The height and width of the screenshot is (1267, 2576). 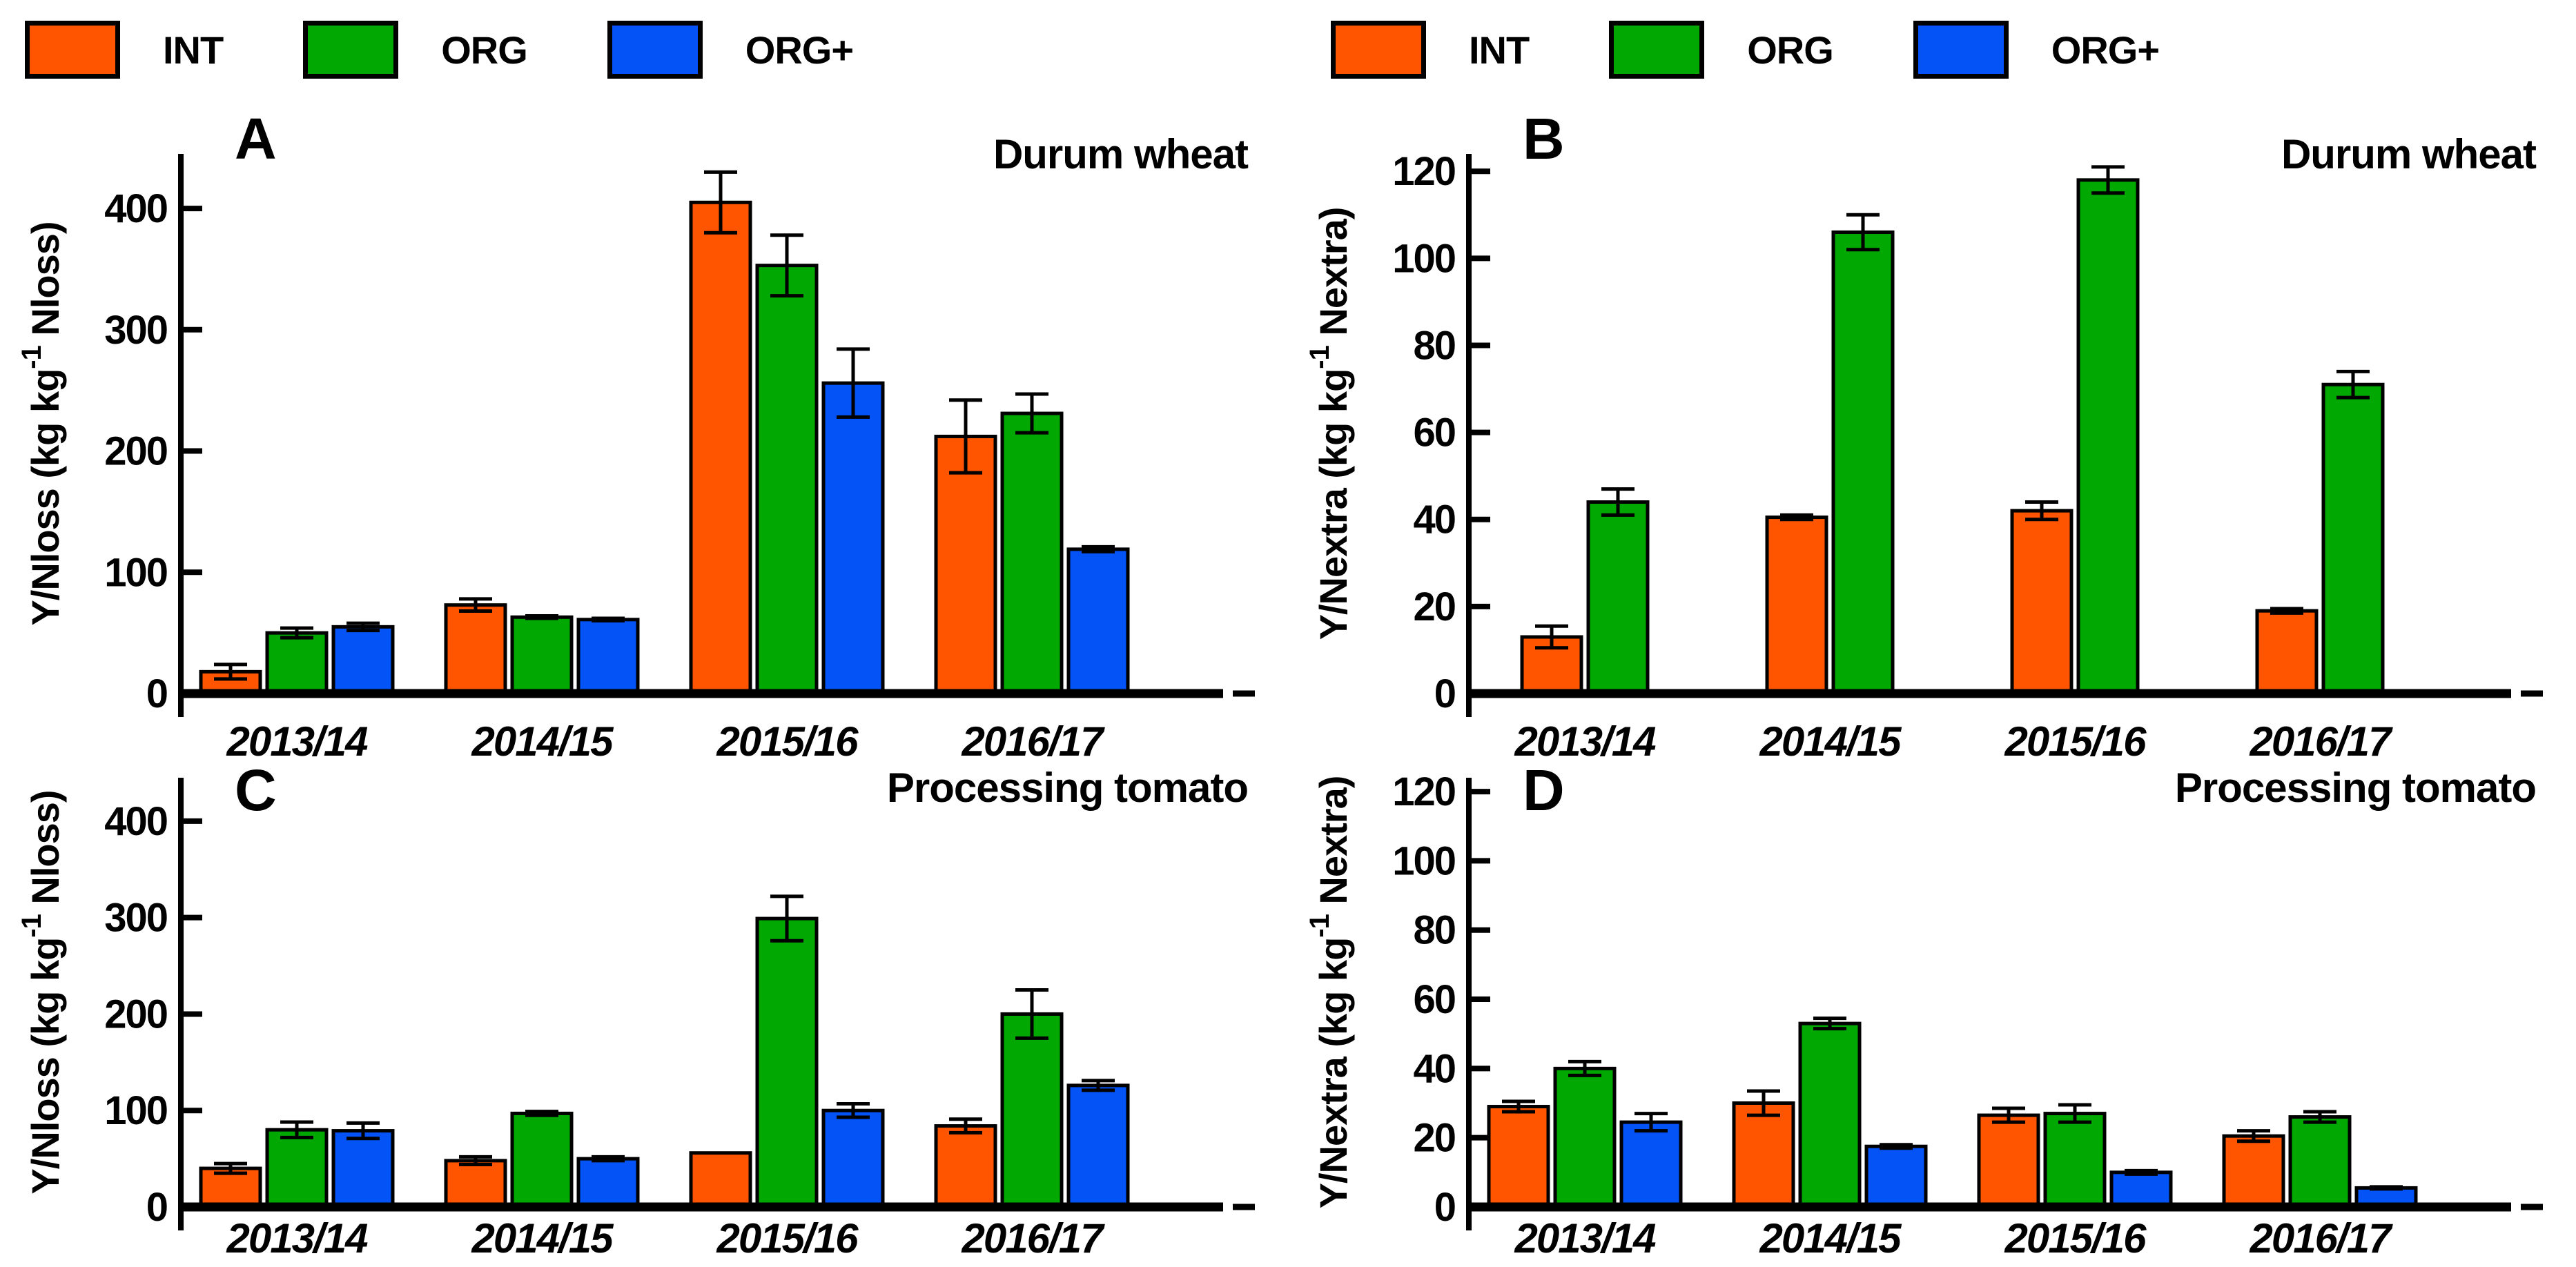 I want to click on panel-letter: C, so click(x=256, y=790).